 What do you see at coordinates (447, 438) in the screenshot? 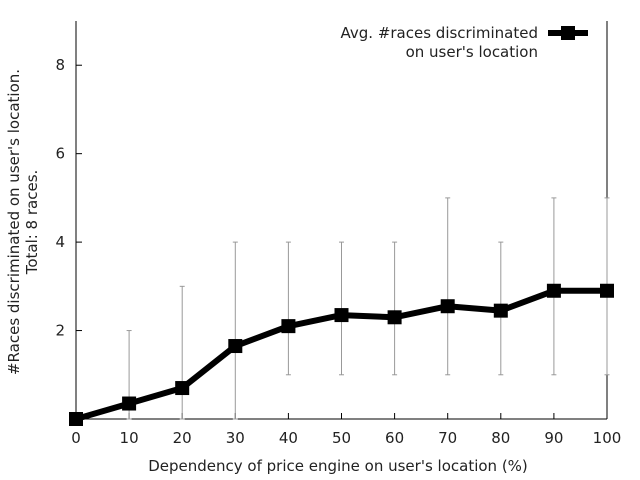
I see `x-tick-label: 70` at bounding box center [447, 438].